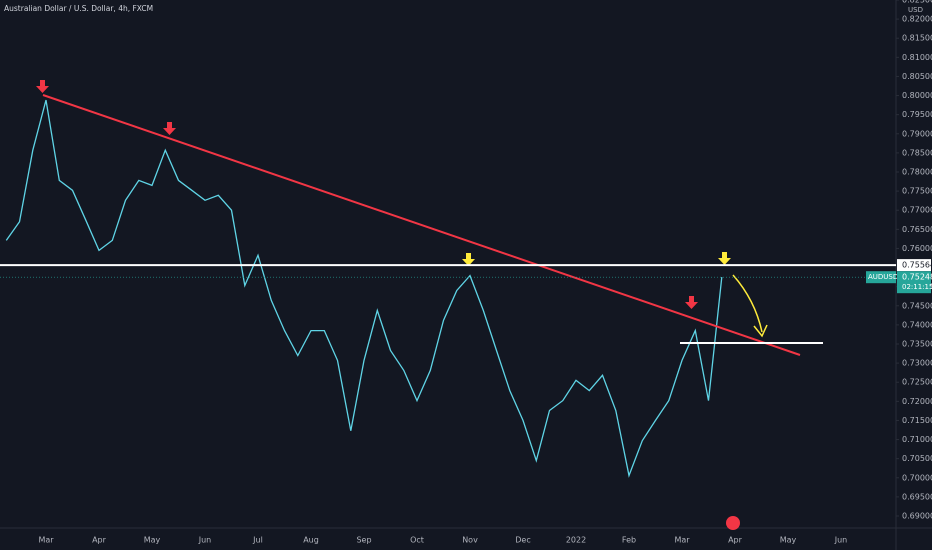  Describe the element at coordinates (363, 540) in the screenshot. I see `x-tick-label: Sep` at that location.